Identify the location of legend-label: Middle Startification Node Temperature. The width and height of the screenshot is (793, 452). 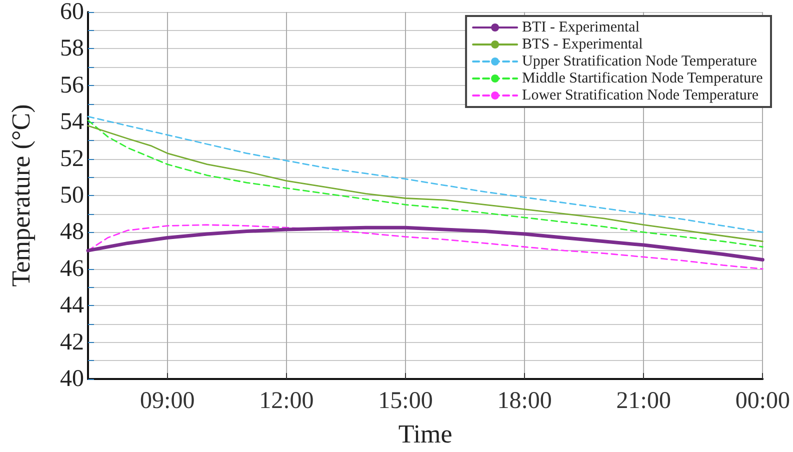
(643, 78).